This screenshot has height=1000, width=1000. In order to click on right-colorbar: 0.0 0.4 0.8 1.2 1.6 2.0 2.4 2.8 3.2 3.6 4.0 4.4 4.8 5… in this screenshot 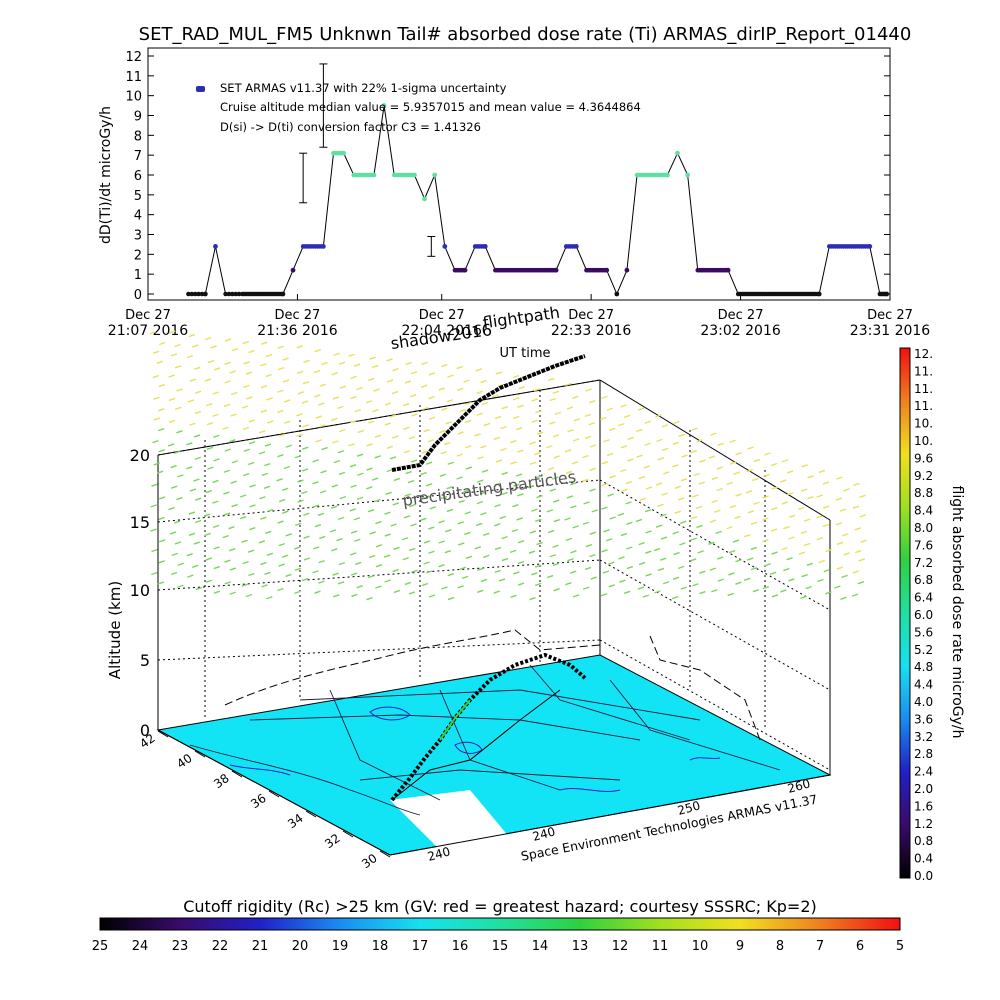, I will do `click(932, 615)`.